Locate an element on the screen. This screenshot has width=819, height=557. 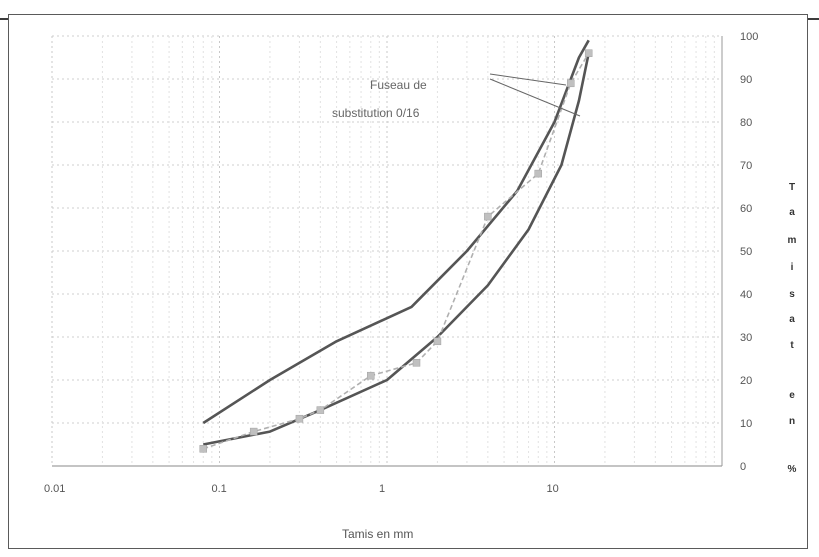
y-tick-labels: 0 10 20 30 40 50 60 70 80 90 100 is located at coordinates (749, 252).